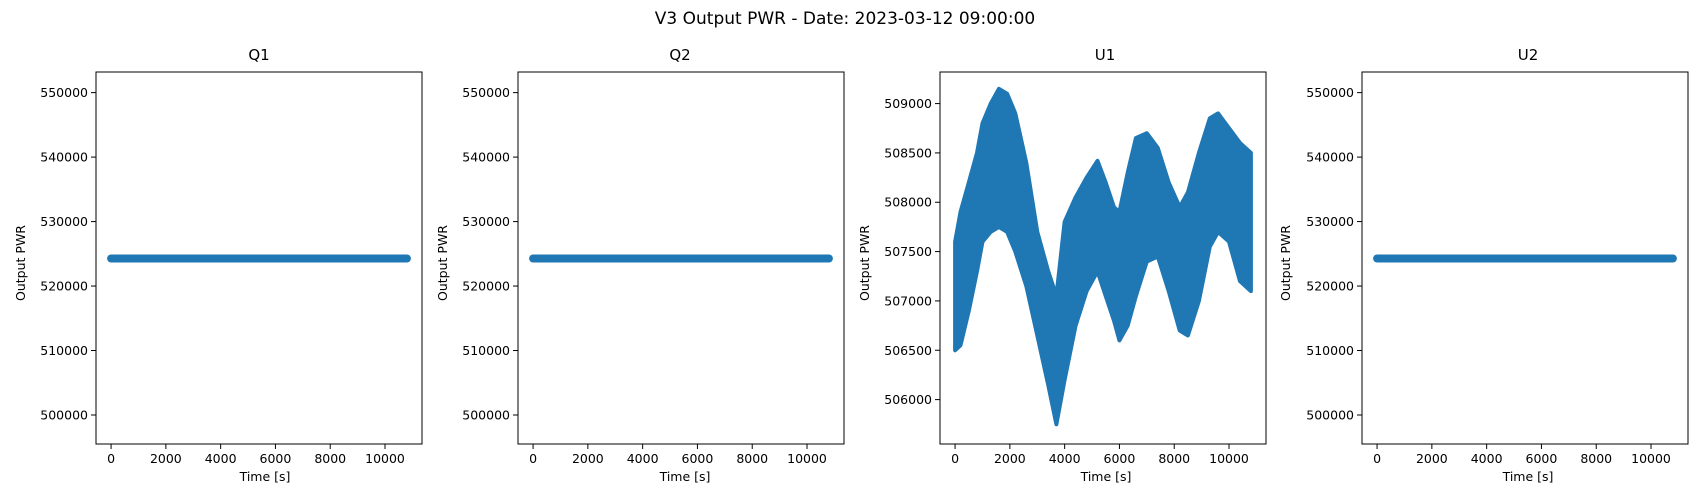 Image resolution: width=1700 pixels, height=500 pixels. I want to click on x-tick-label-q1-1: 2000, so click(166, 458).